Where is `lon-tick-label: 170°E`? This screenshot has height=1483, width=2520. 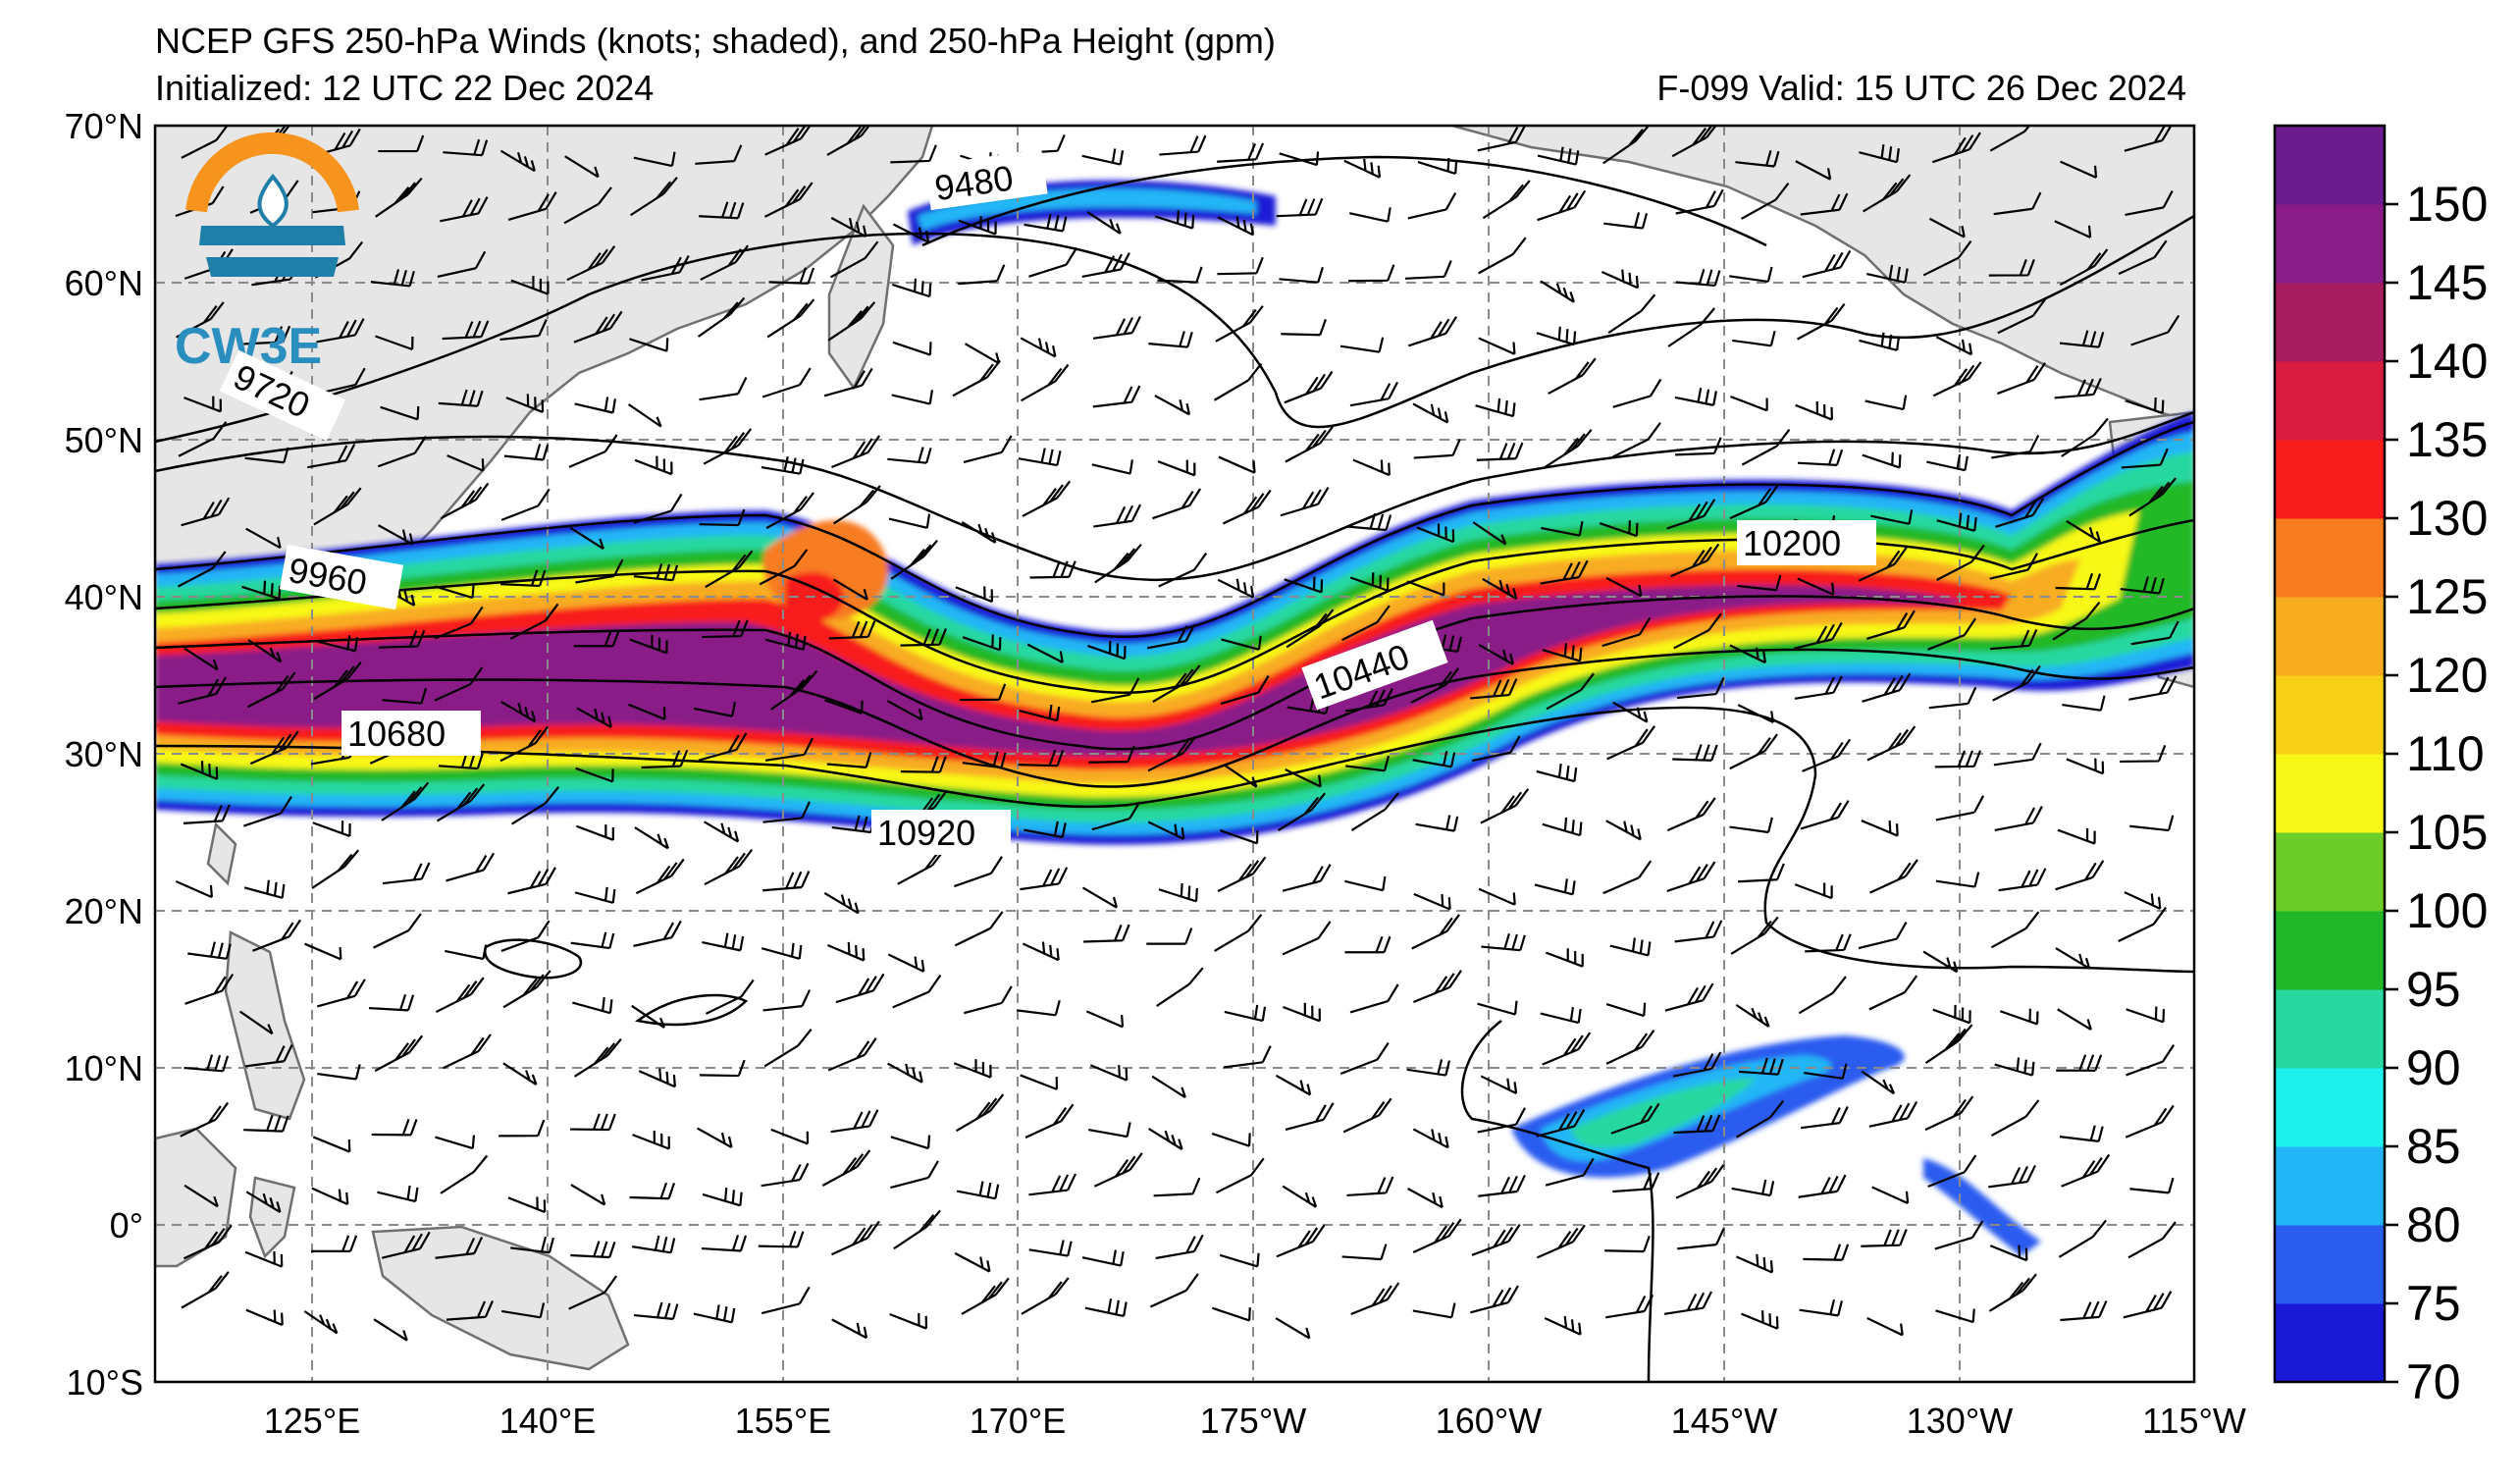 lon-tick-label: 170°E is located at coordinates (1018, 1421).